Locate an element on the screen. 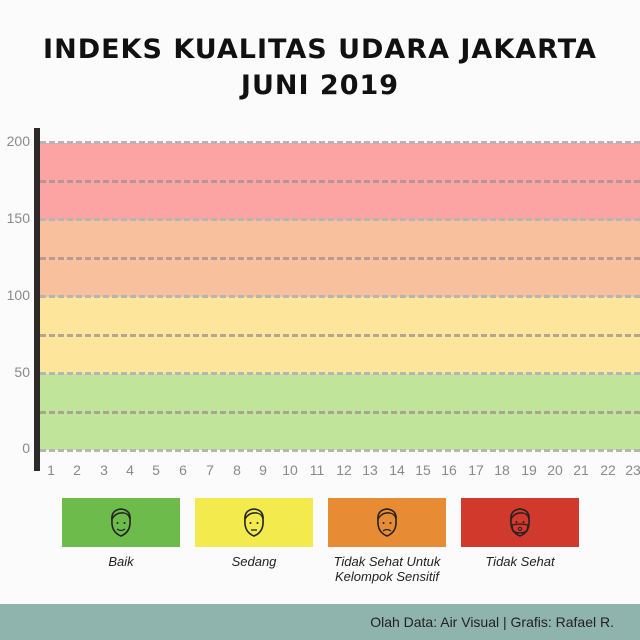  x-tick-5: 5 is located at coordinates (156, 470).